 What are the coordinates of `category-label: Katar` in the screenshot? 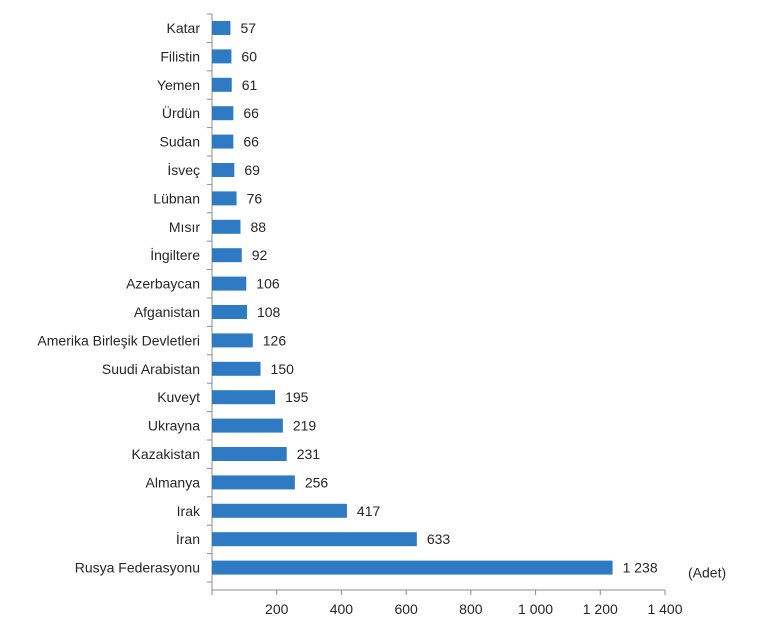 It's located at (184, 28).